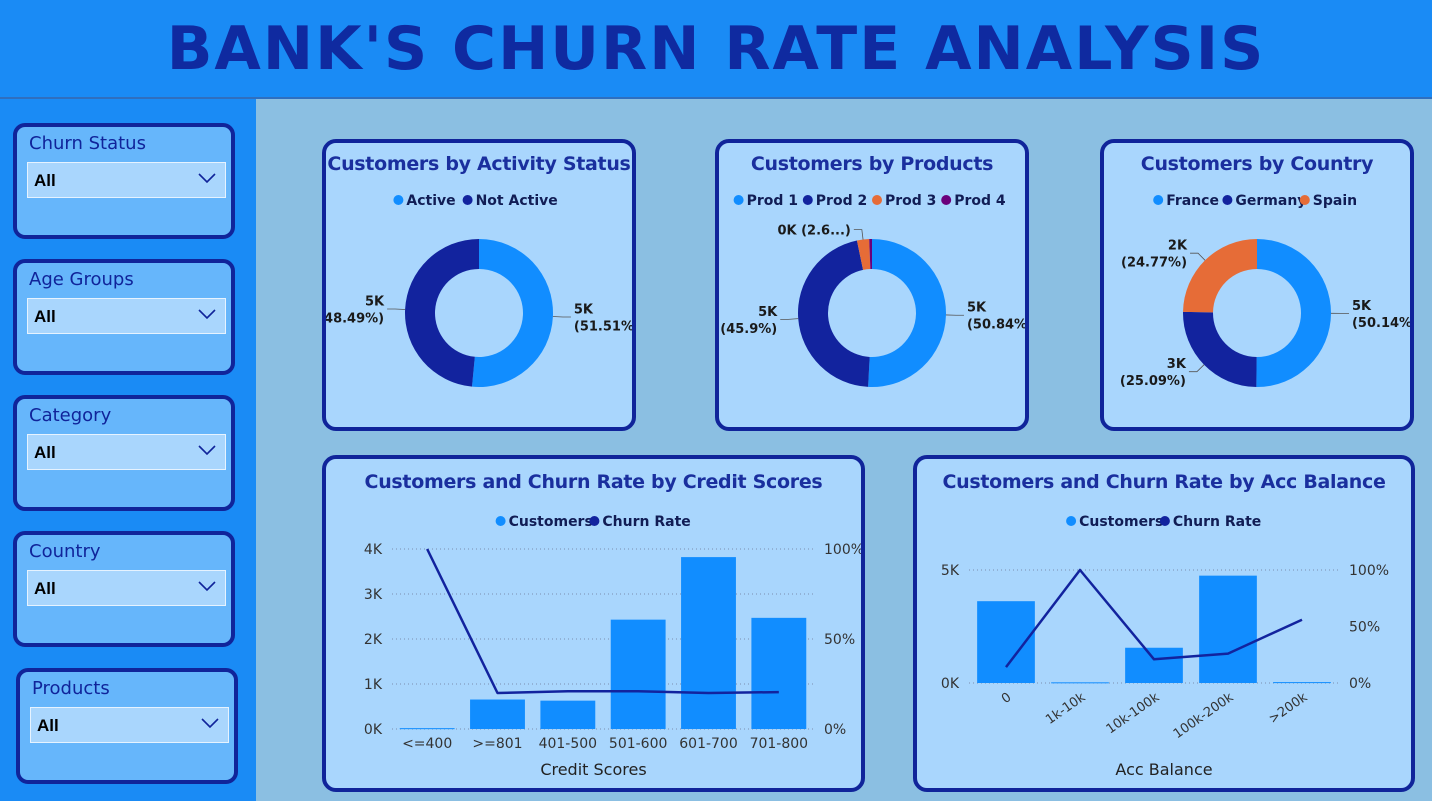  What do you see at coordinates (593, 769) in the screenshot?
I see `x-axis-title: Credit Scores` at bounding box center [593, 769].